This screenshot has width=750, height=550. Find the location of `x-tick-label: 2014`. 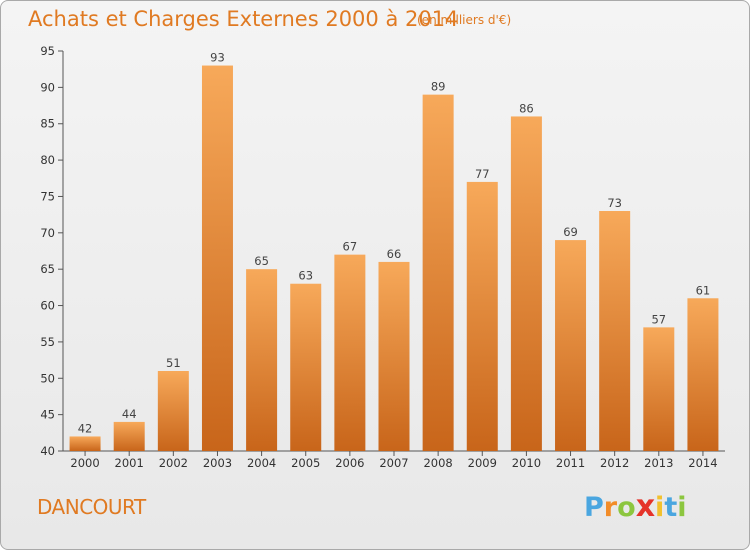

x-tick-label: 2014 is located at coordinates (702, 463).